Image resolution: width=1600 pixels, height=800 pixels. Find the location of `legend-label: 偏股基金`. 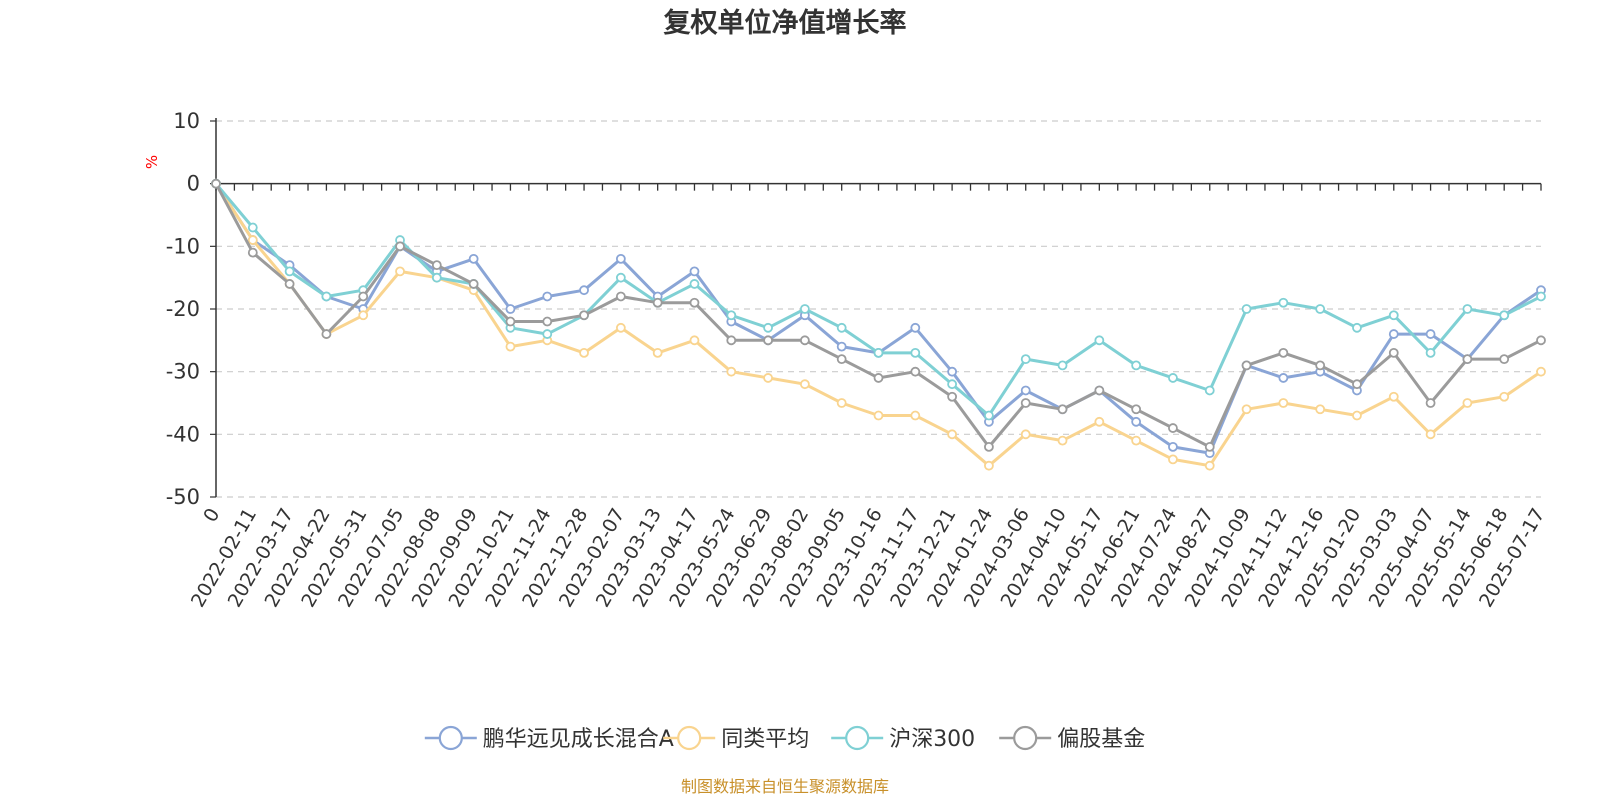

legend-label: 偏股基金 is located at coordinates (1101, 739).